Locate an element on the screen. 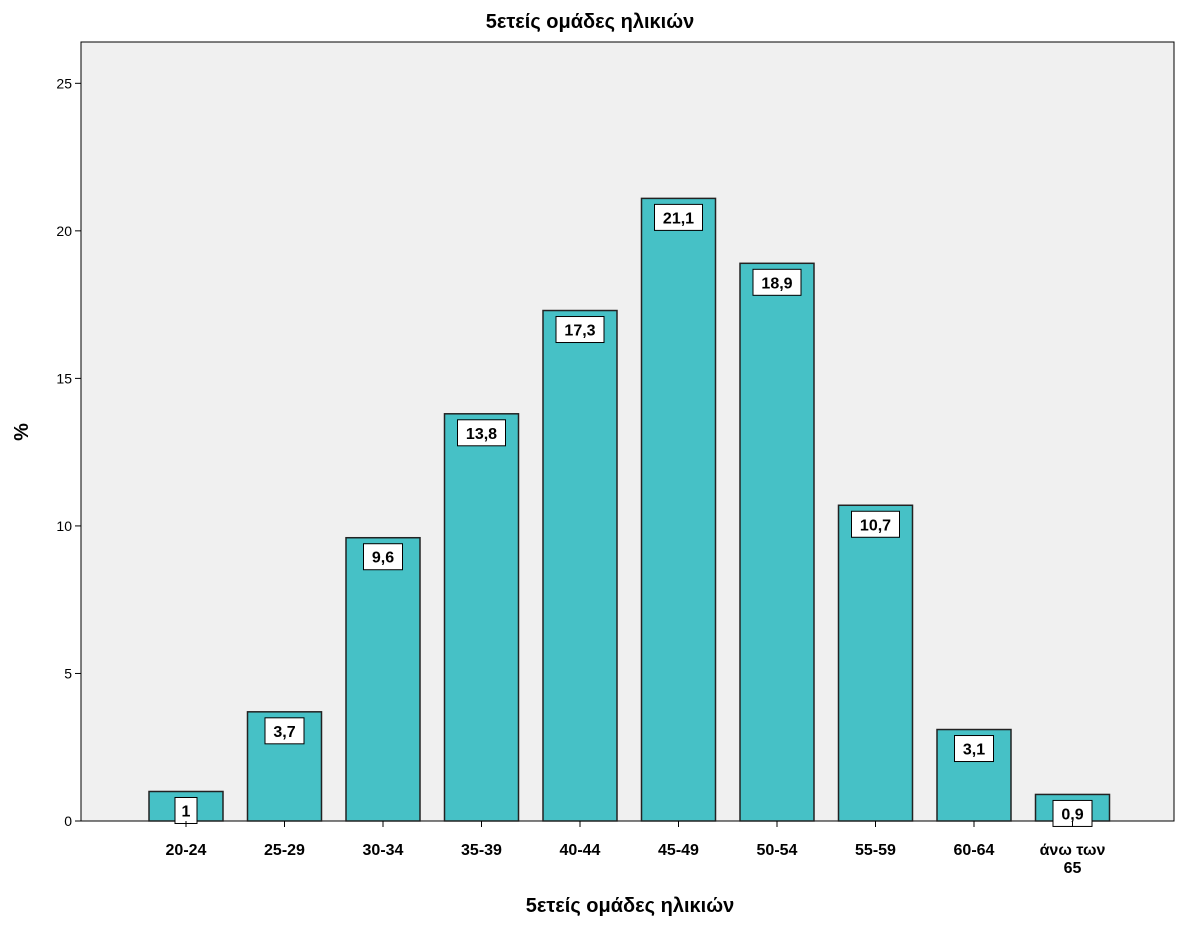 Image resolution: width=1178 pixels, height=926 pixels. chart-title: 5ετείς ομάδες ηλικιών is located at coordinates (590, 22).